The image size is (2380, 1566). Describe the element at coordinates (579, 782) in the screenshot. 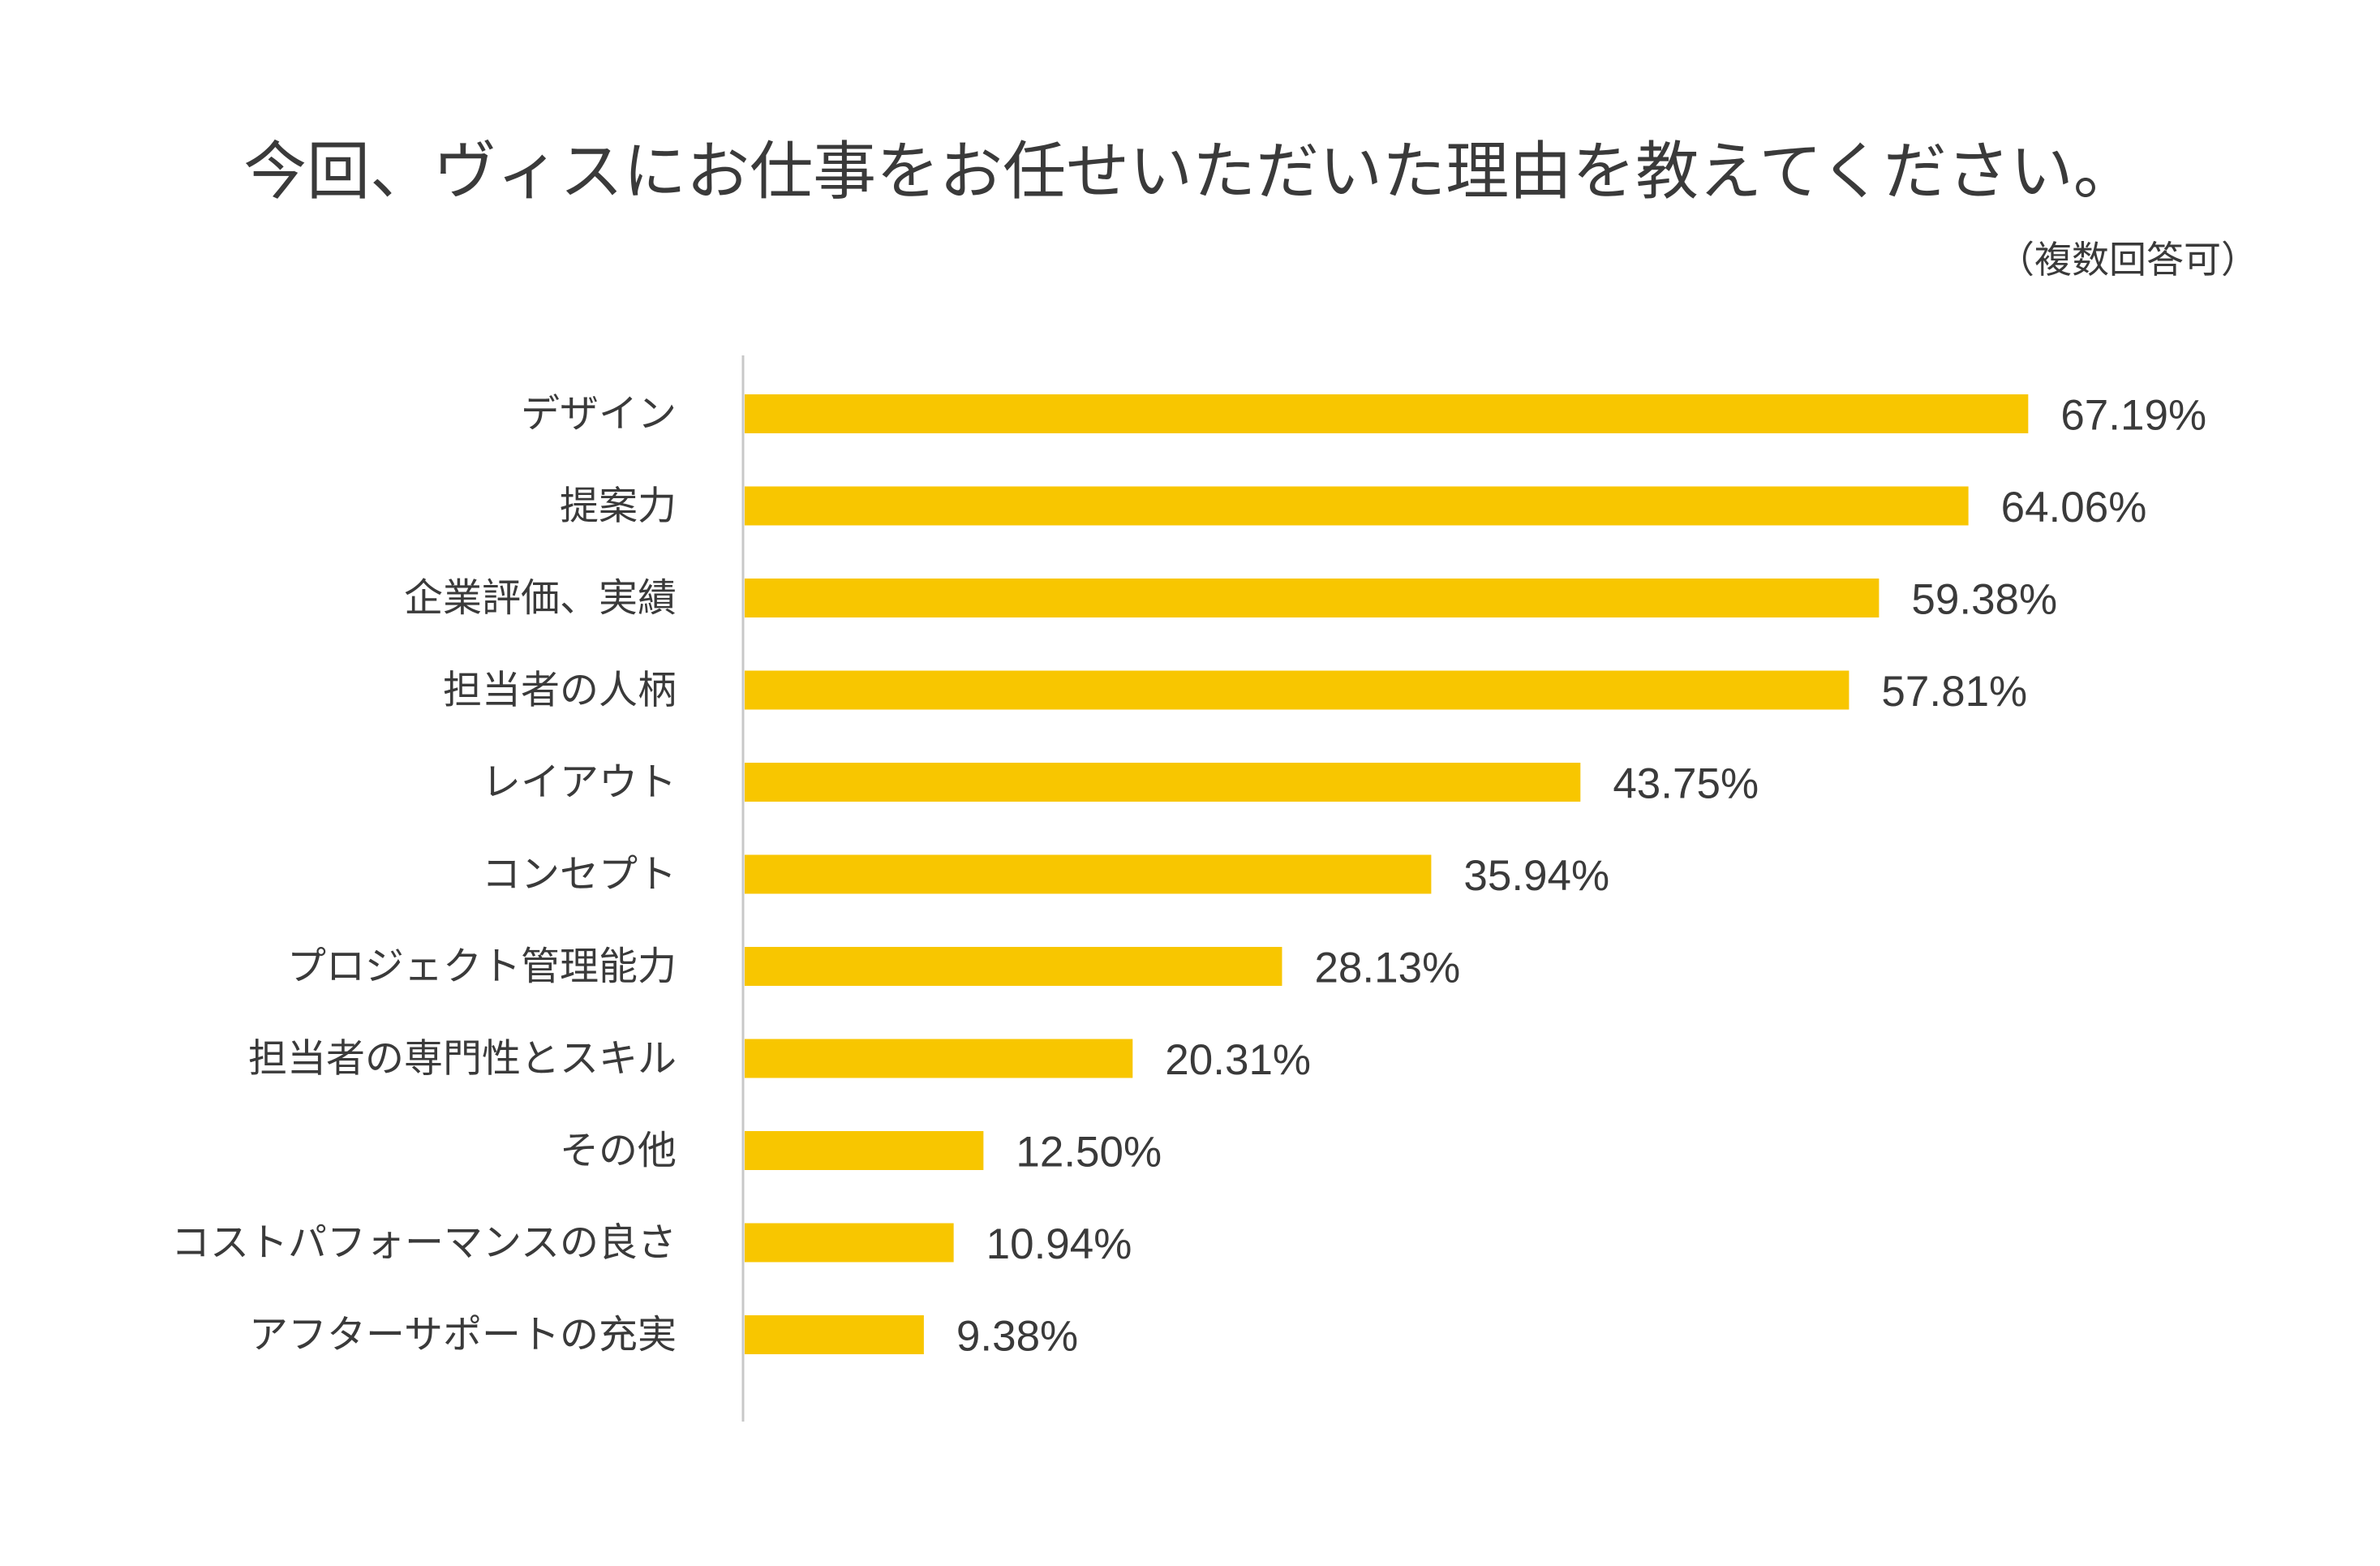

I see `category-label-4: レイアウト` at that location.